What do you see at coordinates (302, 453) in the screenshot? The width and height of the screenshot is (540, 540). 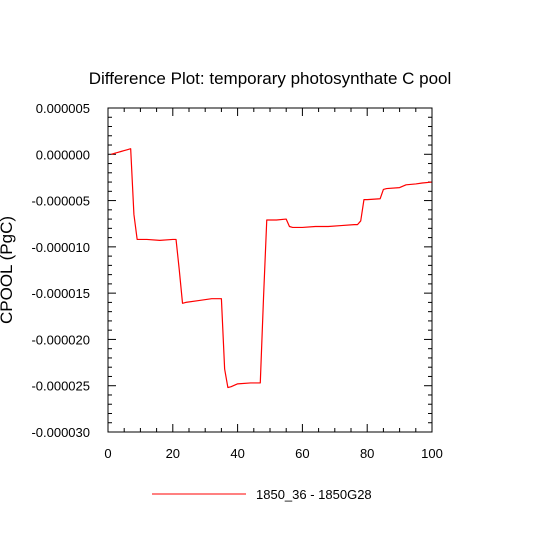 I see `x-tick-label: 60` at bounding box center [302, 453].